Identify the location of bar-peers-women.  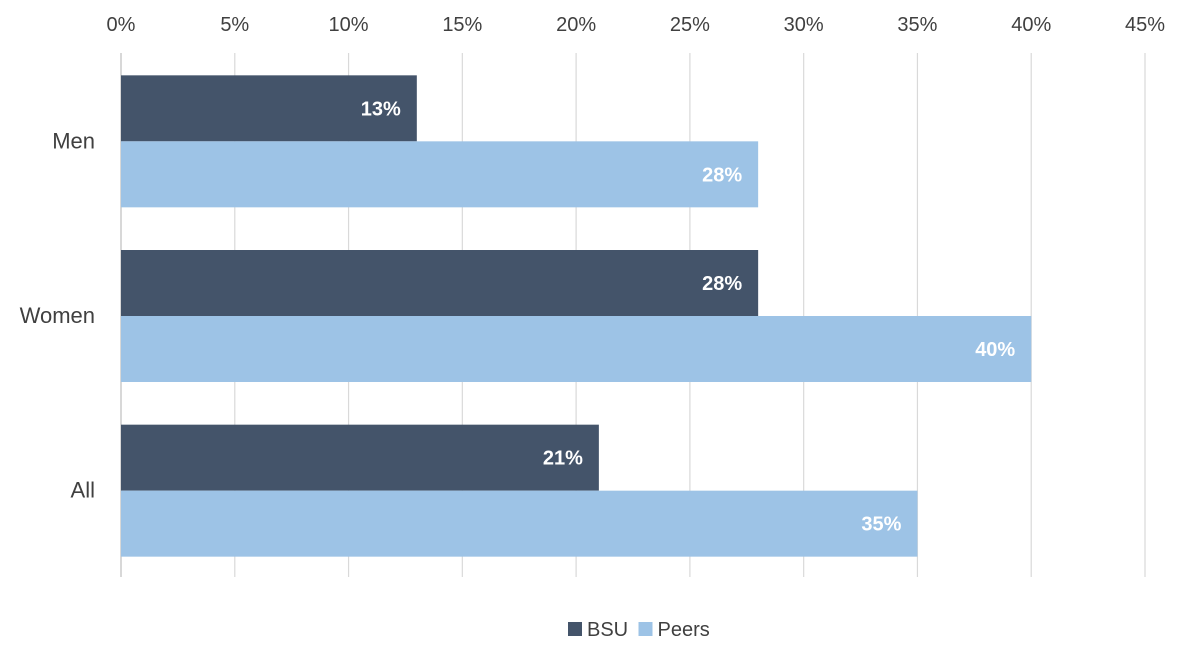
(576, 349).